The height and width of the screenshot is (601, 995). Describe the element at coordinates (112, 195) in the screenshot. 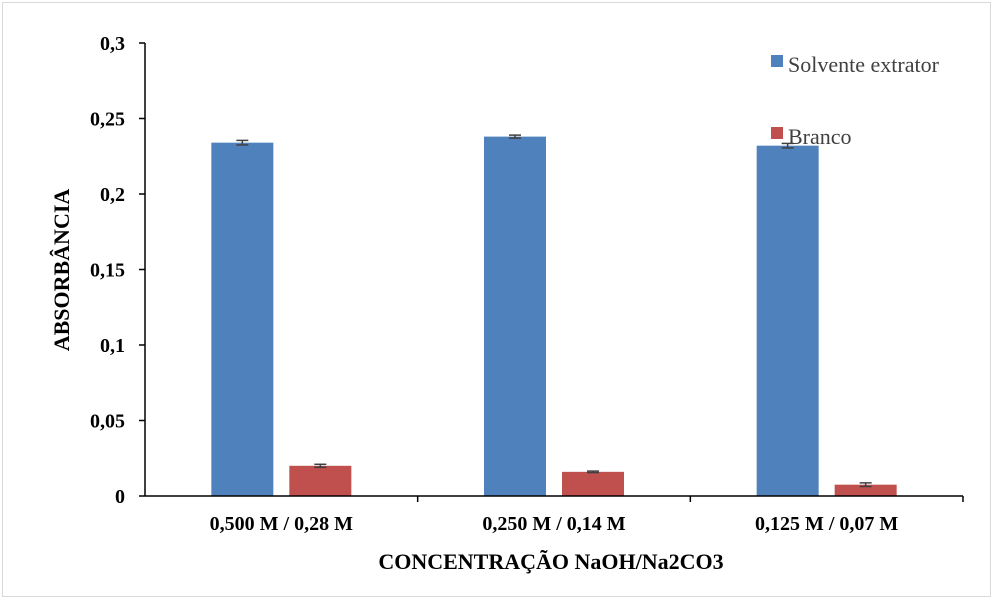

I see `y-tick-label: 0,2` at that location.